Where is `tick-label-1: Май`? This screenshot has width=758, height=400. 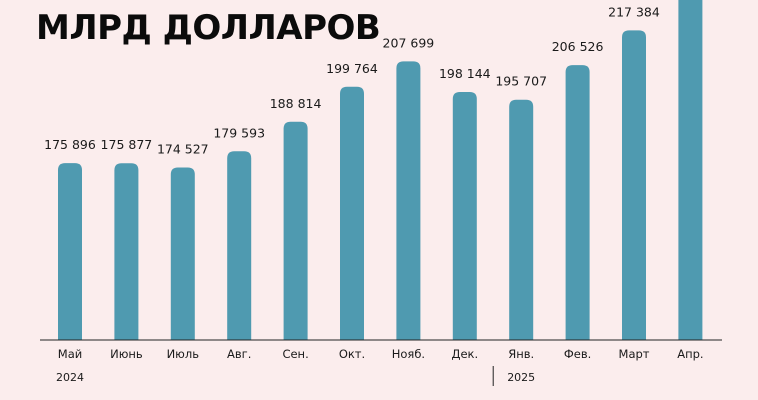
tick-label-1: Май is located at coordinates (70, 354).